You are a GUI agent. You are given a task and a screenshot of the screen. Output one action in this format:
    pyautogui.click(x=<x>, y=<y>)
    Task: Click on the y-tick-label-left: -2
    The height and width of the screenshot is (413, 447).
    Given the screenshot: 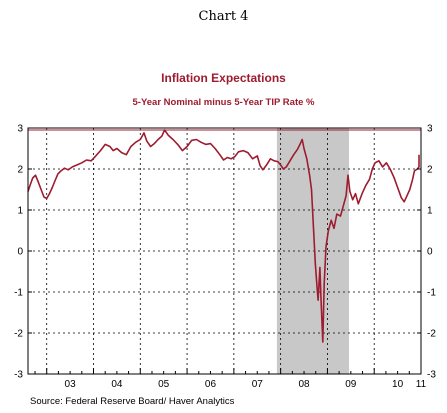 What is the action you would take?
    pyautogui.click(x=18, y=334)
    